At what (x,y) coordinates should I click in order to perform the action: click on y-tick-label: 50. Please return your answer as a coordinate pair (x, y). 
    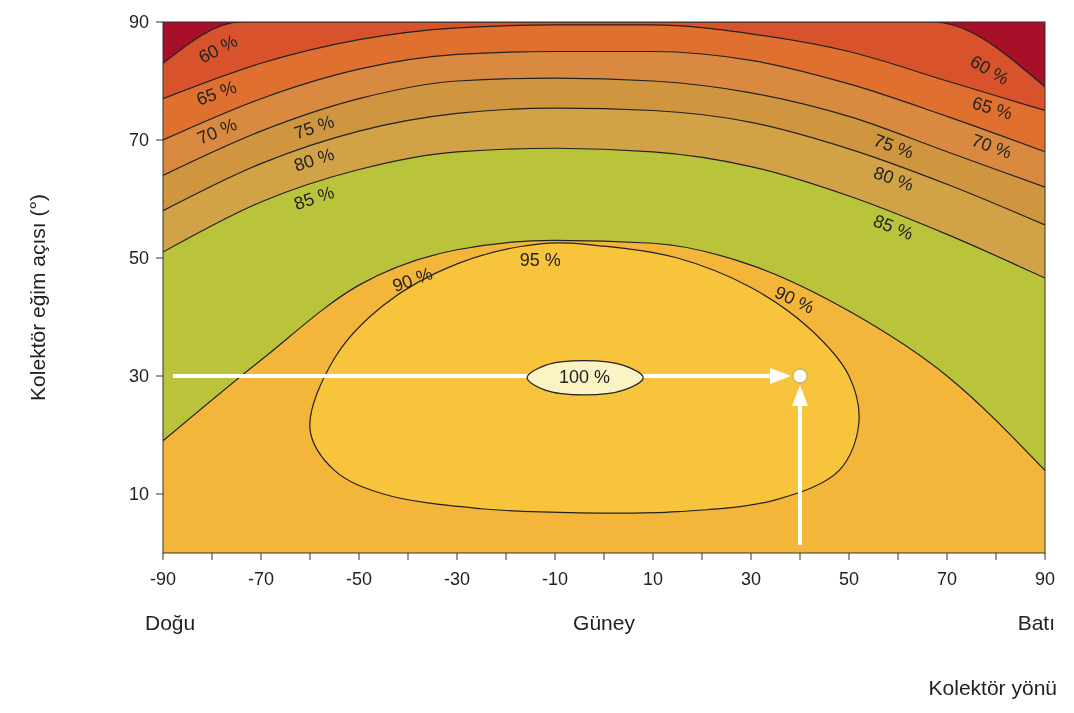
    Looking at the image, I should click on (138, 258).